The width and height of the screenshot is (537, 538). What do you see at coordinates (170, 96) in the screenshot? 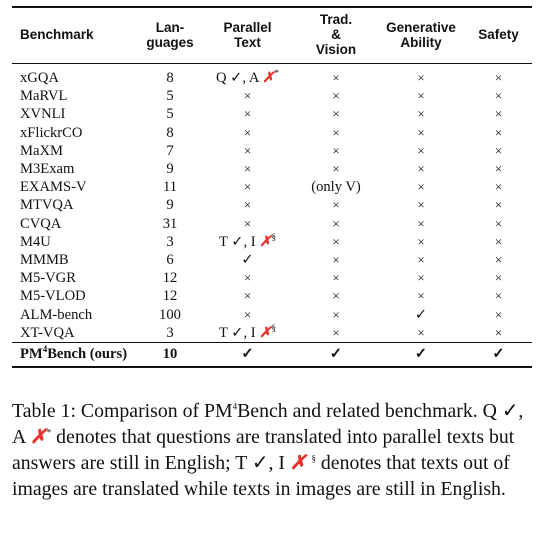
I see `languages-cell: 5` at bounding box center [170, 96].